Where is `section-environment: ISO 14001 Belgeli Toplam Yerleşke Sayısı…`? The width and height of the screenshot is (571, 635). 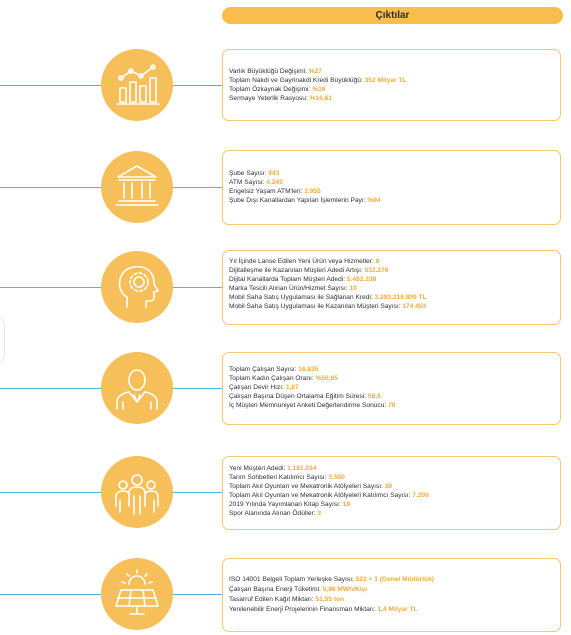
section-environment: ISO 14001 Belgeli Toplam Yerleşke Sayısı… is located at coordinates (391, 595).